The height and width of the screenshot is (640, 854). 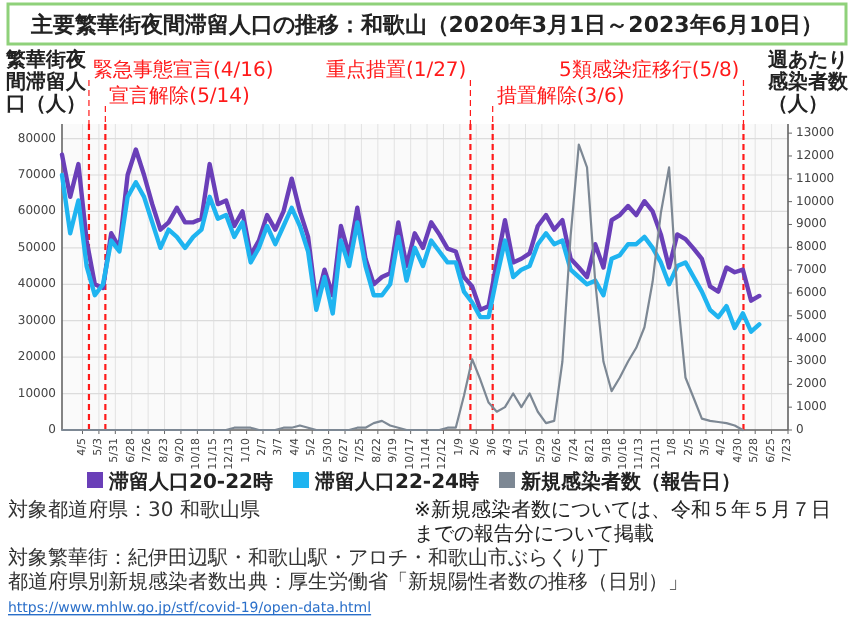 What do you see at coordinates (649, 70) in the screenshot?
I see `ref-line-label: 5類感染症移行(5/8)` at bounding box center [649, 70].